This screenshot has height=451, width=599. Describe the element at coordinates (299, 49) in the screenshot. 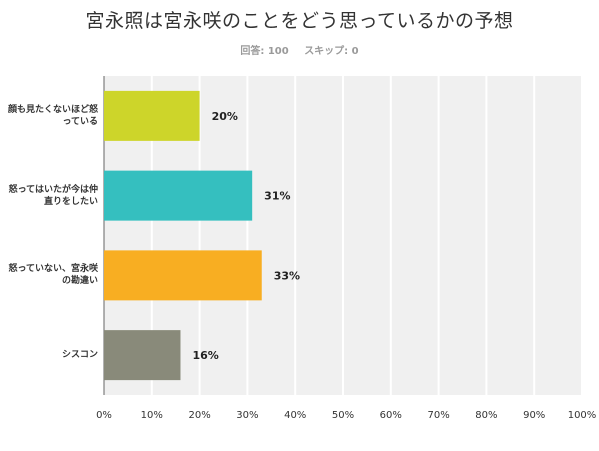

I see `response-stats: 回答: 100 スキップ: 0` at that location.